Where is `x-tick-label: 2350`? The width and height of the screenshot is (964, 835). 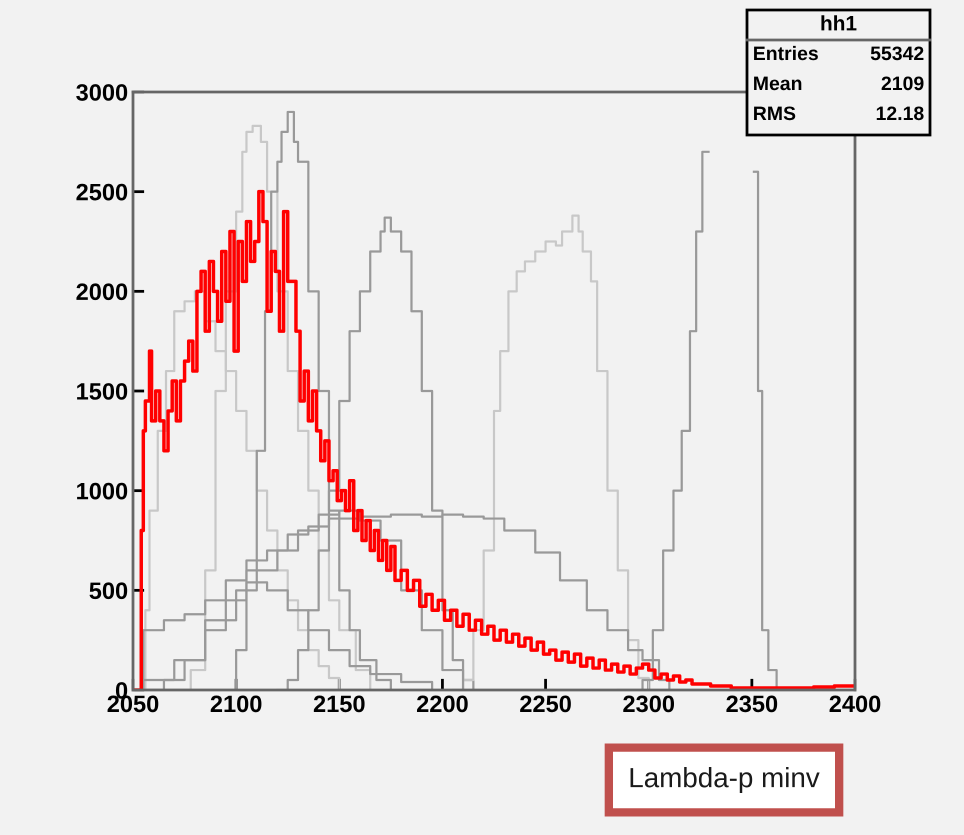 x-tick-label: 2350 is located at coordinates (752, 703).